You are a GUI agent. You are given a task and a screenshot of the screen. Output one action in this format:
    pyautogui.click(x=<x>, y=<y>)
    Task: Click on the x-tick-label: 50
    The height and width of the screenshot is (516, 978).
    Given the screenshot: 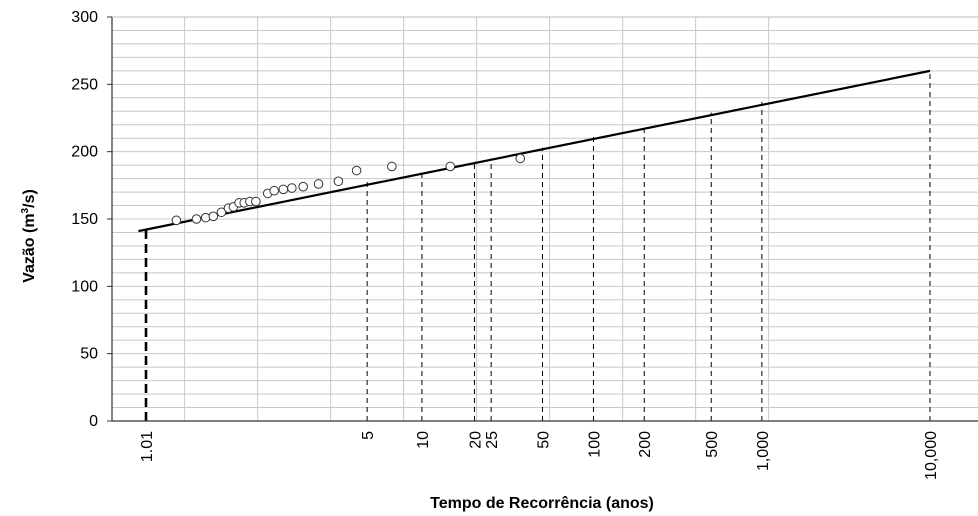 What is the action you would take?
    pyautogui.click(x=543, y=440)
    